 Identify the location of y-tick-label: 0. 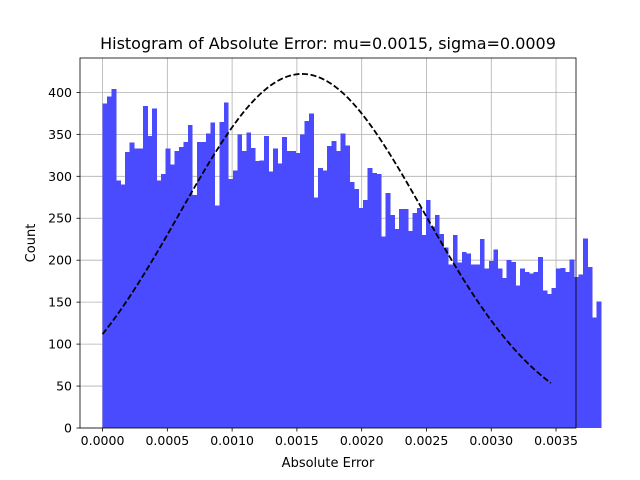
(68, 428).